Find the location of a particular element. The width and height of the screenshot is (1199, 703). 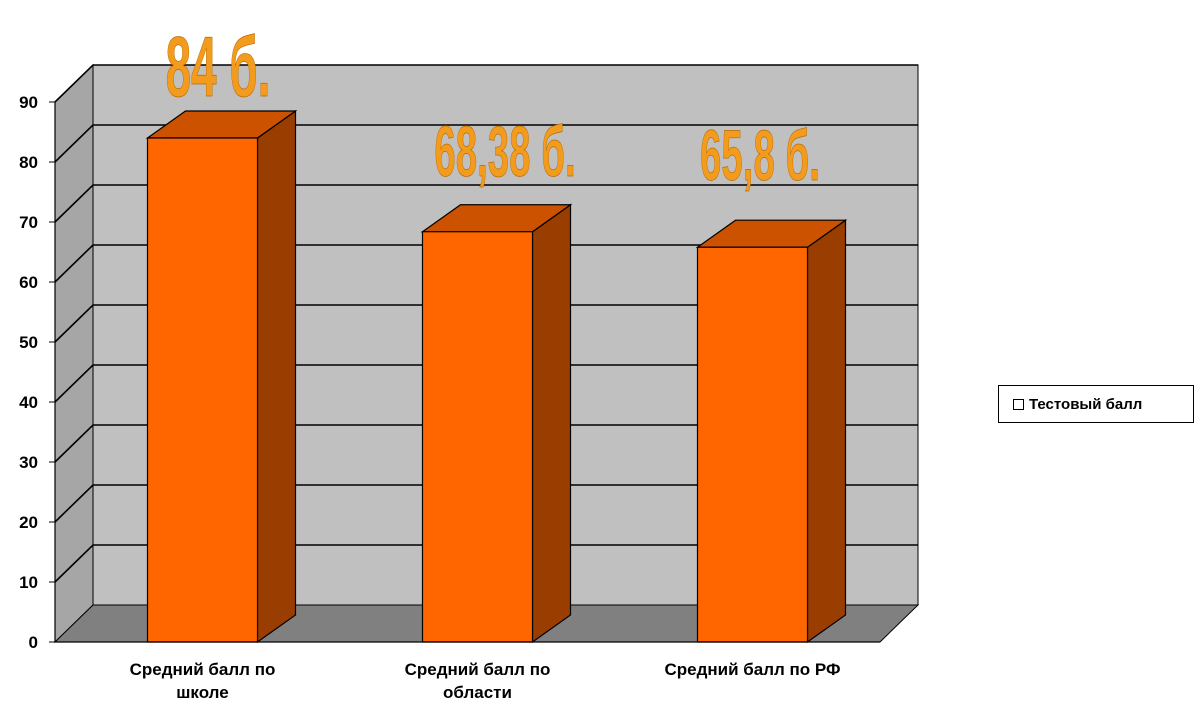

legend: Тестовый балл is located at coordinates (1096, 404).